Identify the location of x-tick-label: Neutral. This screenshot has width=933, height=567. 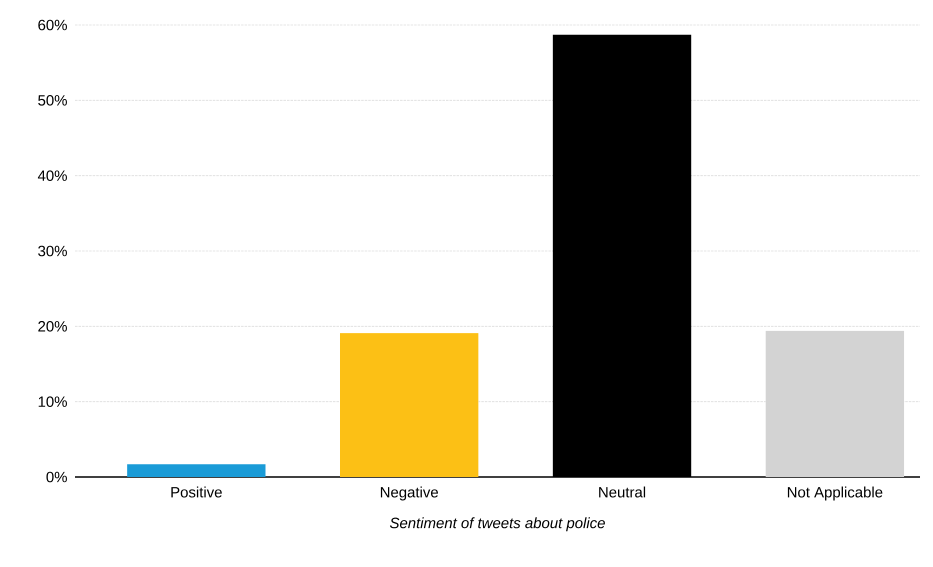
(622, 492).